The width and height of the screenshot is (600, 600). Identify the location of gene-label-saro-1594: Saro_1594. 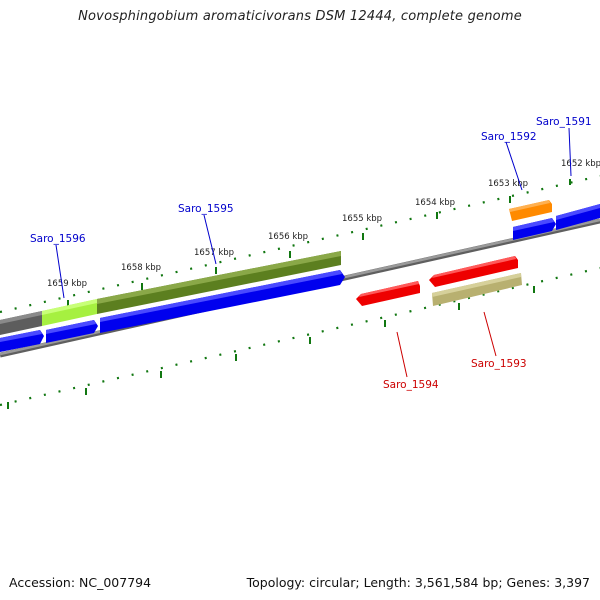
(411, 385).